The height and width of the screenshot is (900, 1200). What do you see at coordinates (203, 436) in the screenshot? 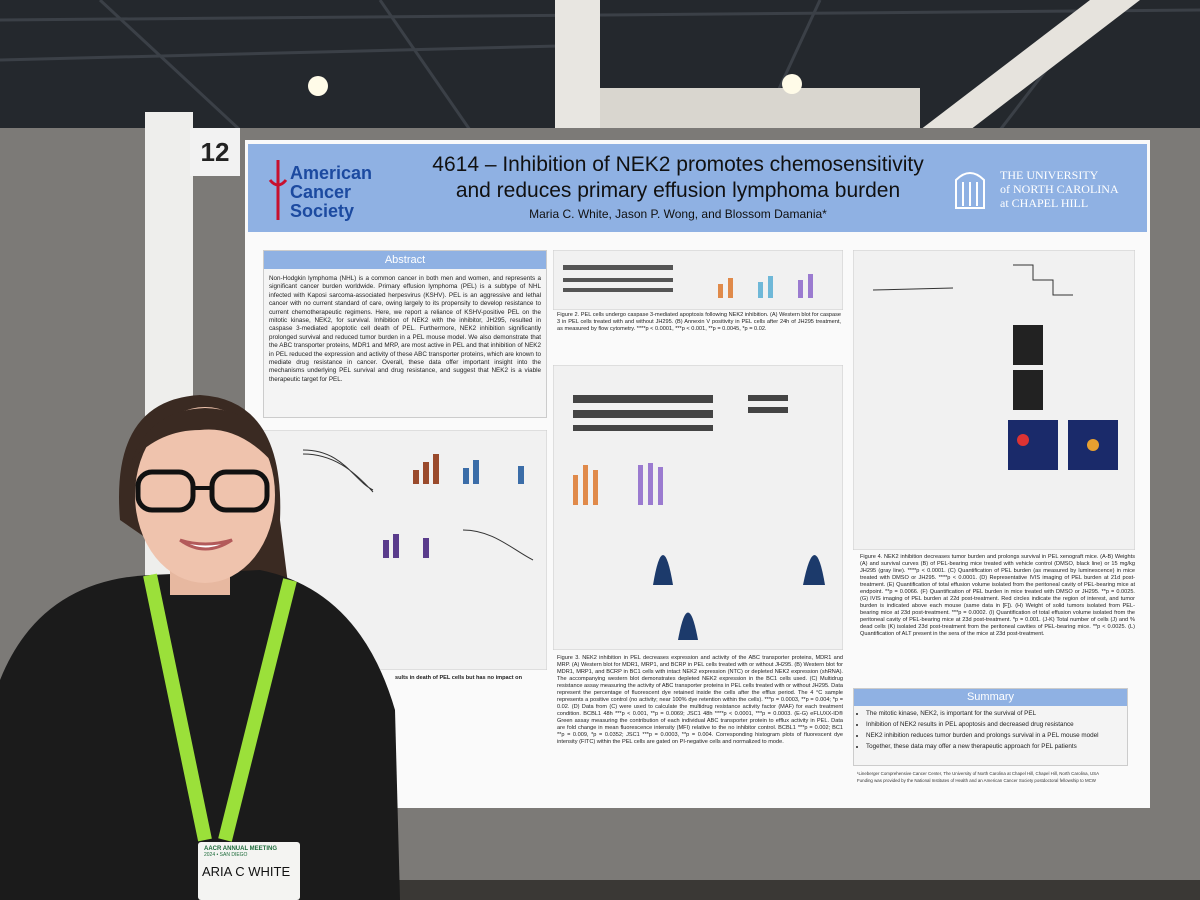
I see `hair-top` at bounding box center [203, 436].